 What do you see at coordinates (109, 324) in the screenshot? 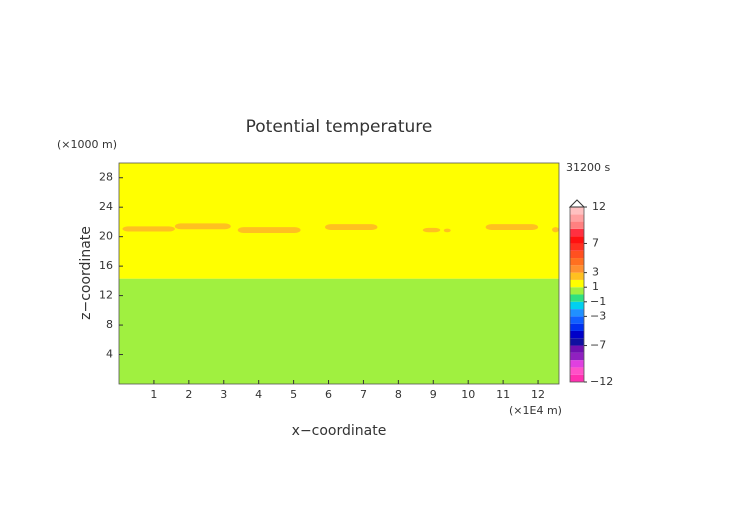
I see `y-tick-label: 8` at bounding box center [109, 324].